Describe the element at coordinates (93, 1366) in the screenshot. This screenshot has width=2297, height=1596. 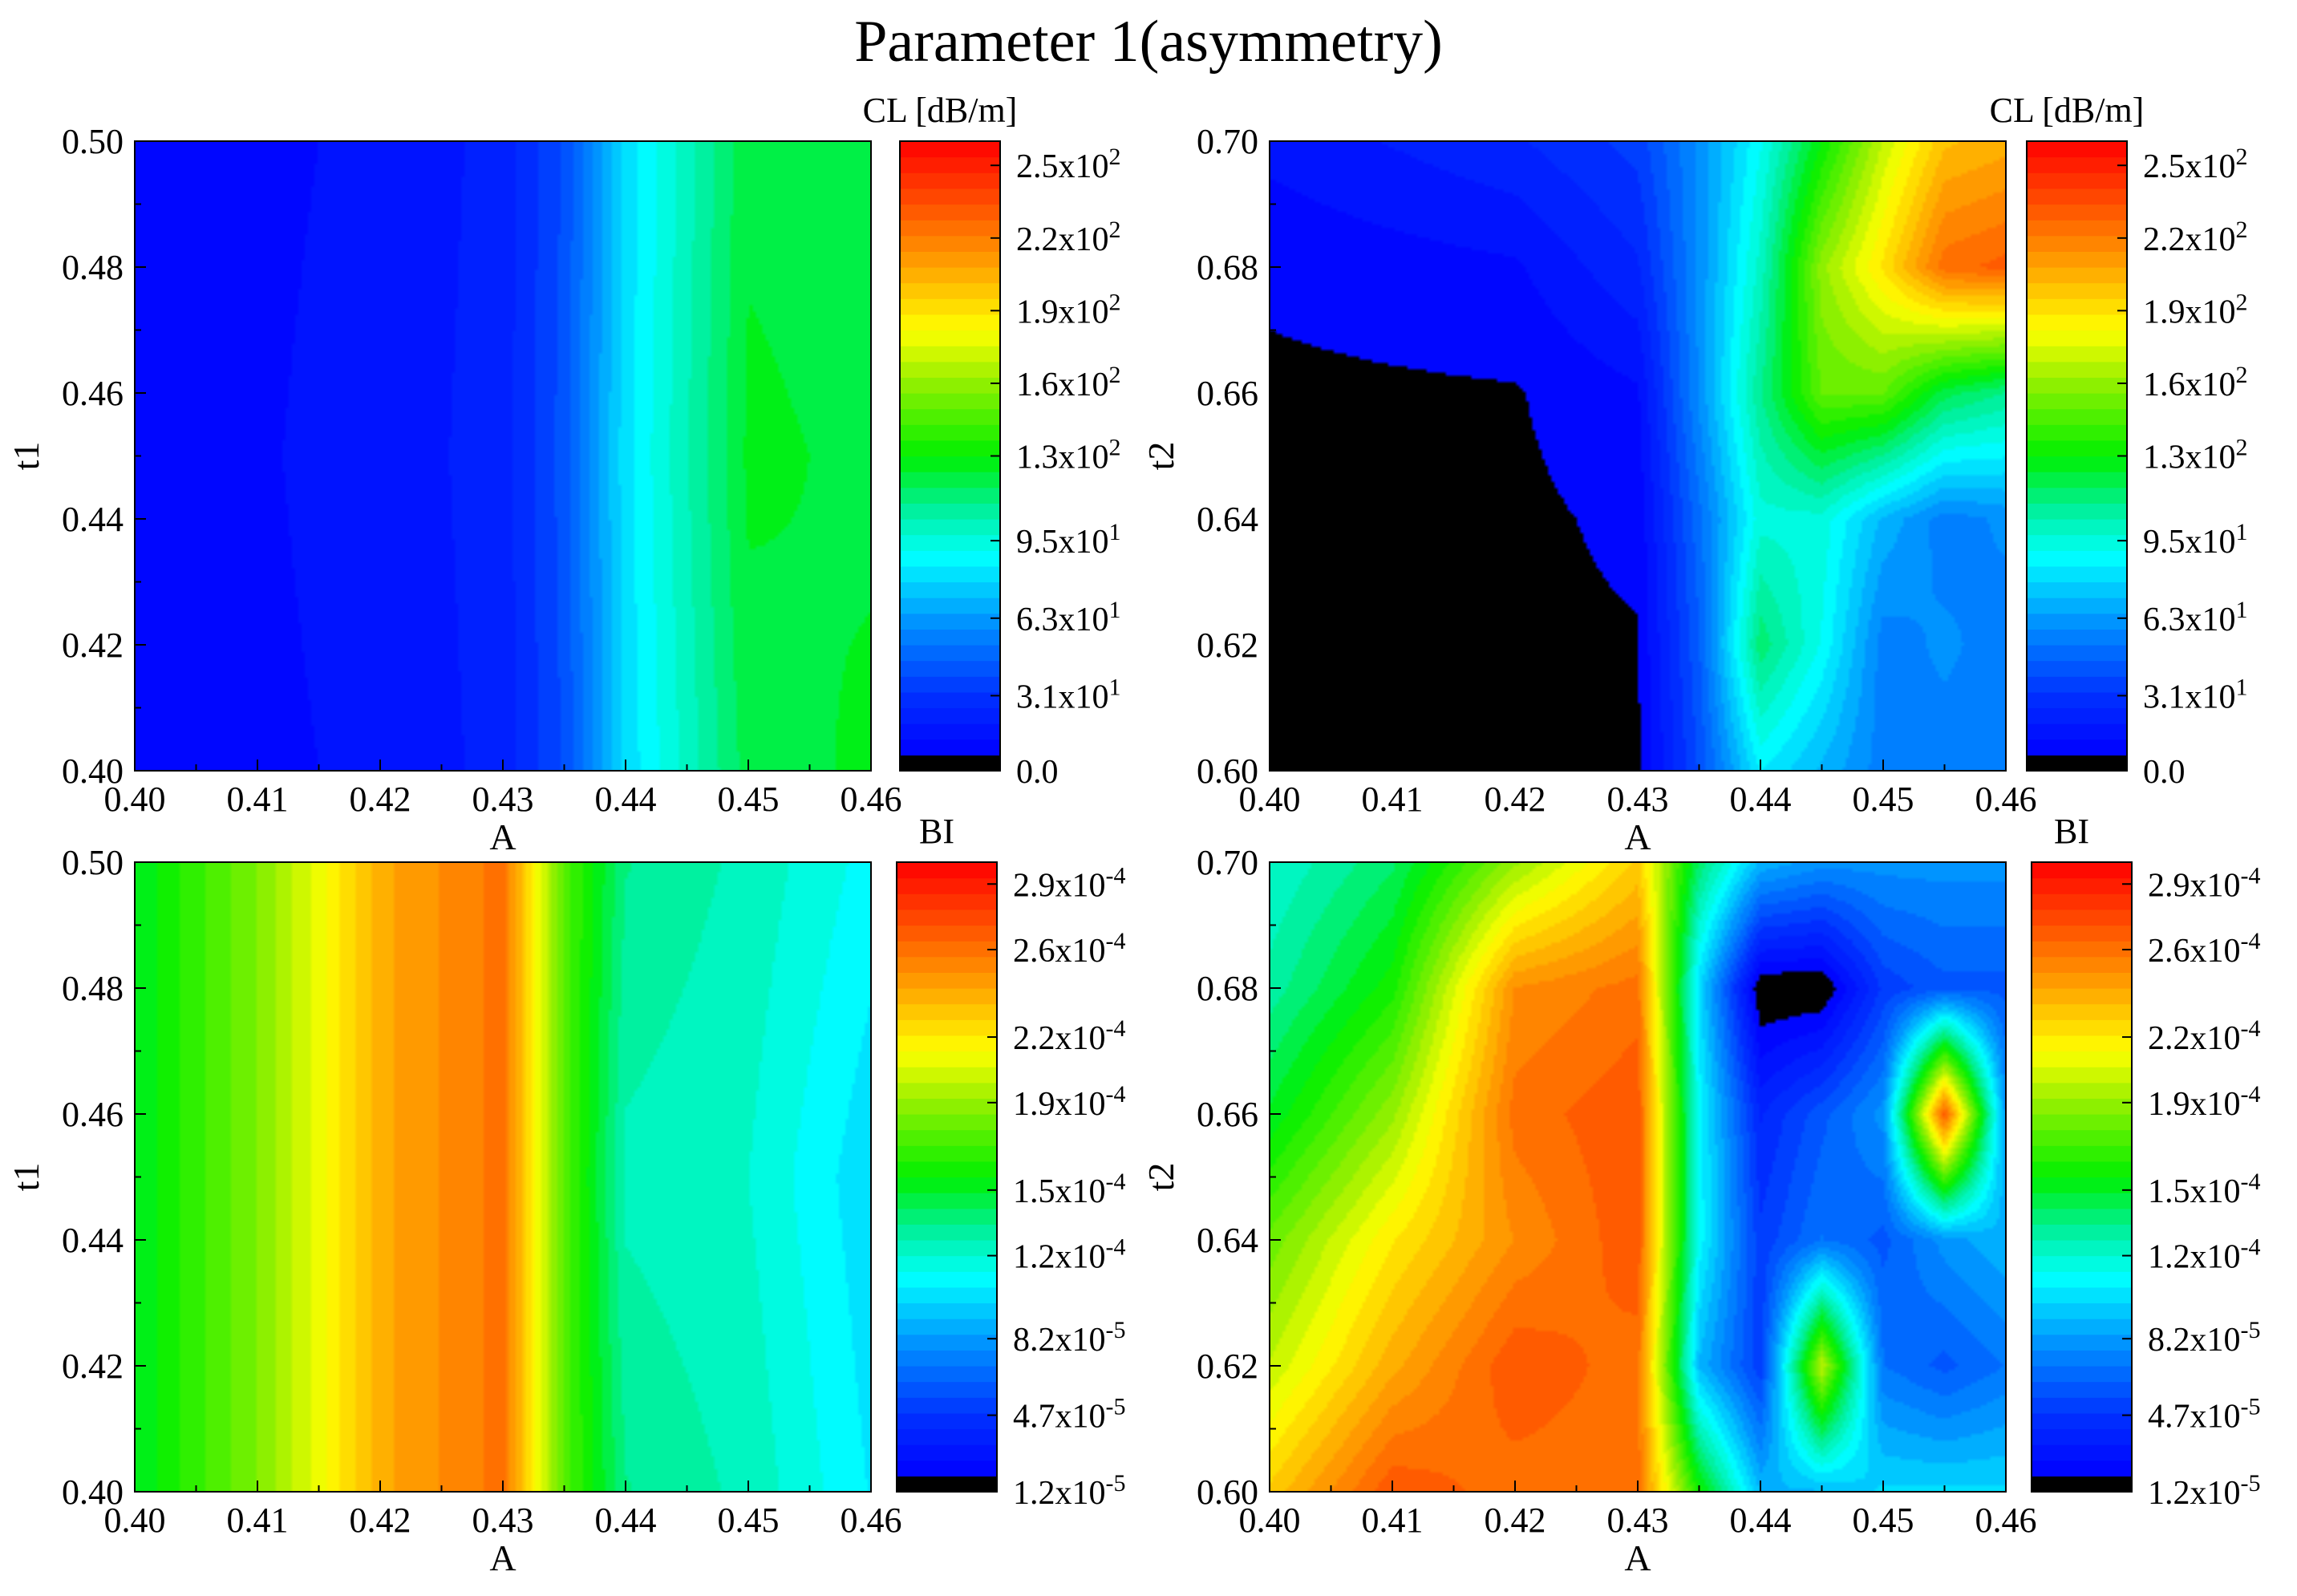
I see `y-tick-label: 0.42` at that location.